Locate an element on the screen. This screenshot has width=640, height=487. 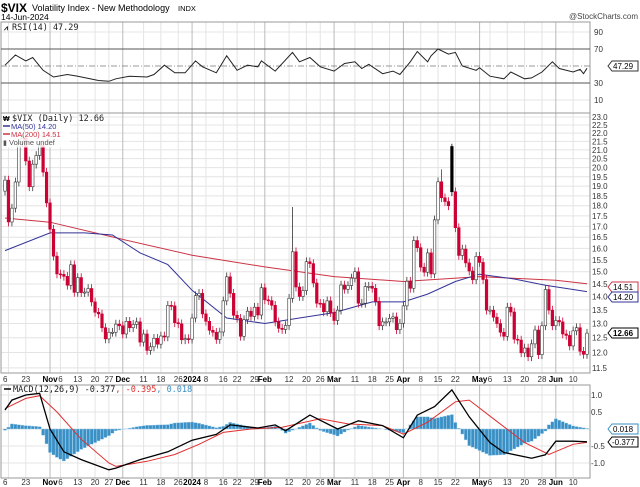
x-tick-label: 18 is located at coordinates (160, 379).